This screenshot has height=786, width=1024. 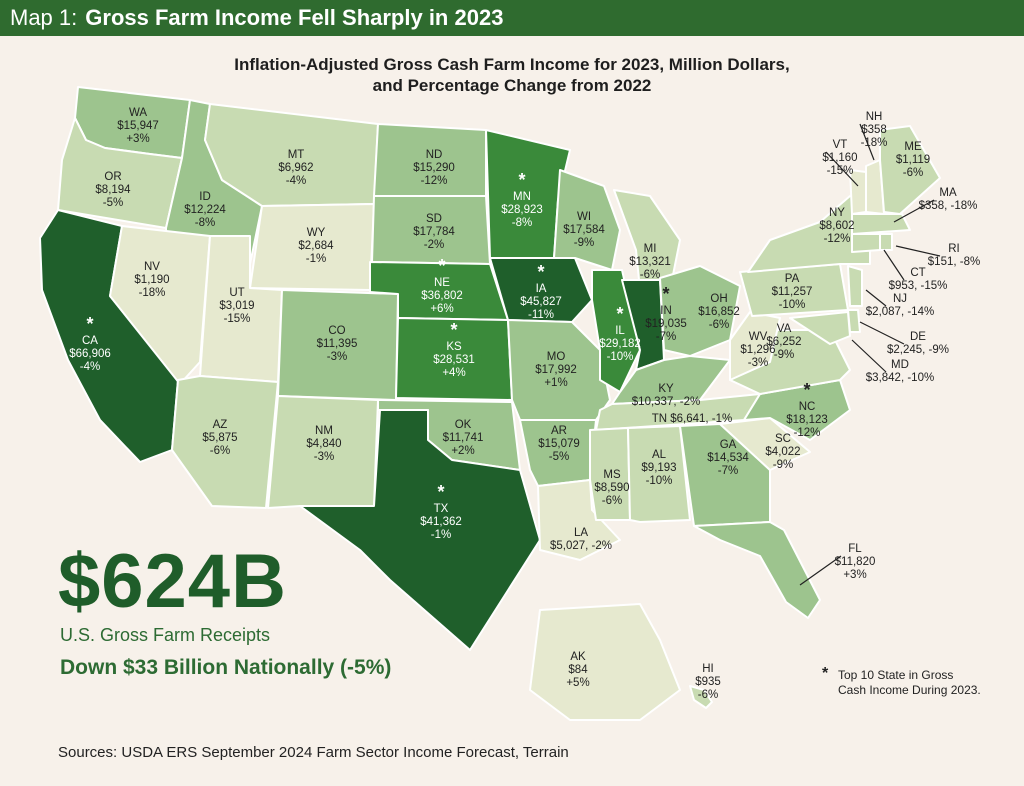 I want to click on national-change-label: Down $33 Billion Nationally (-5%), so click(x=226, y=667).